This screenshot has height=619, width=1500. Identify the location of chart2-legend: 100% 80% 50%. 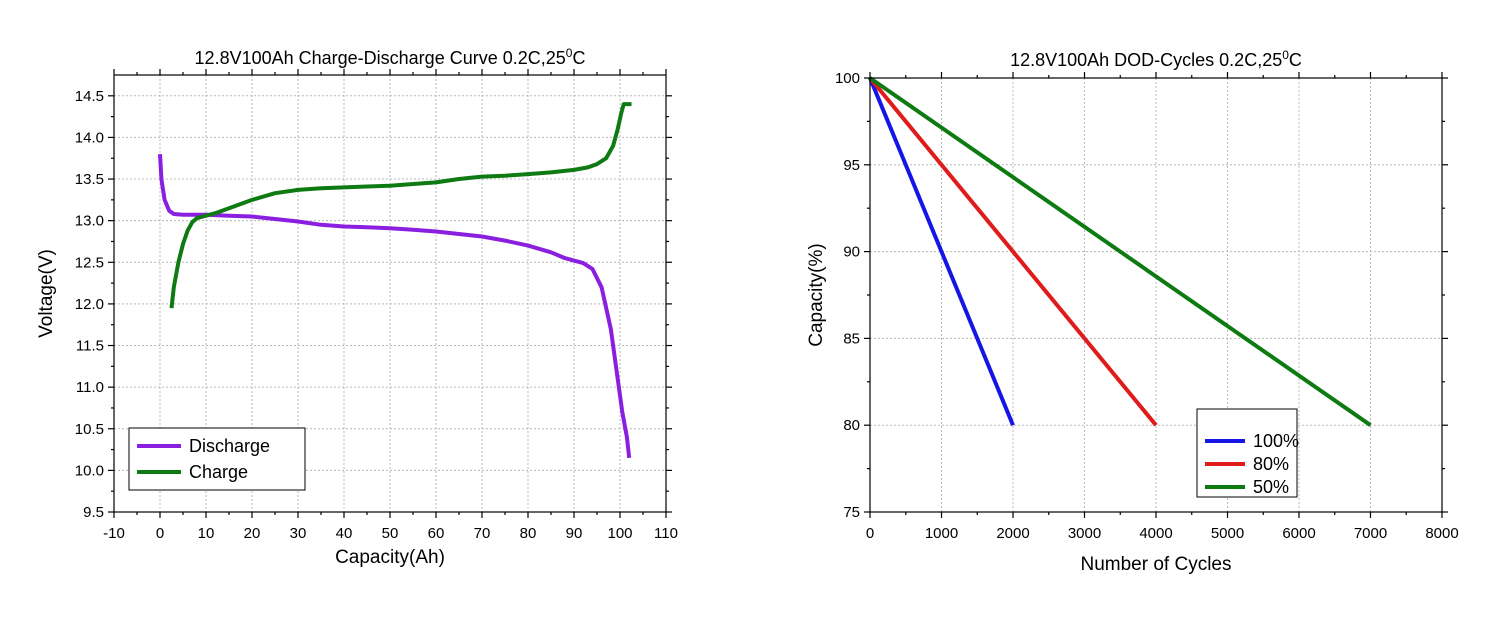
(1247, 453).